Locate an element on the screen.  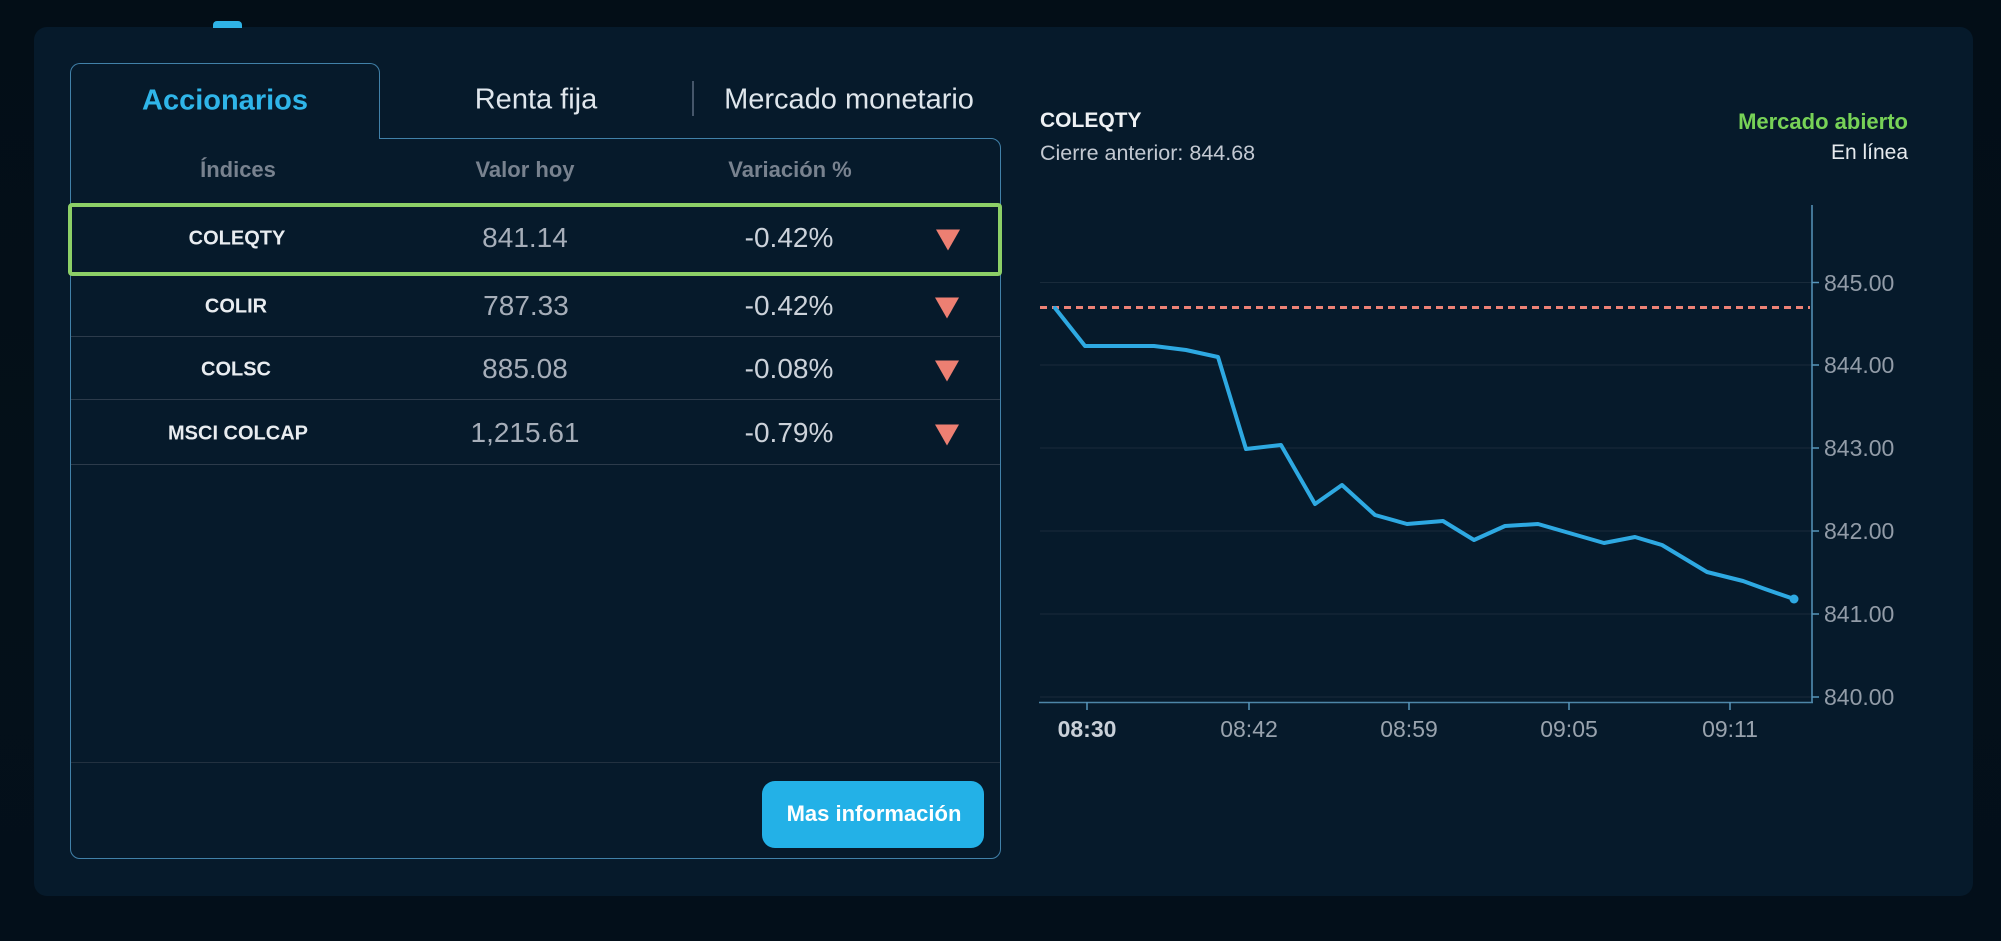
svg-text: 841.00 is located at coordinates (1859, 614).